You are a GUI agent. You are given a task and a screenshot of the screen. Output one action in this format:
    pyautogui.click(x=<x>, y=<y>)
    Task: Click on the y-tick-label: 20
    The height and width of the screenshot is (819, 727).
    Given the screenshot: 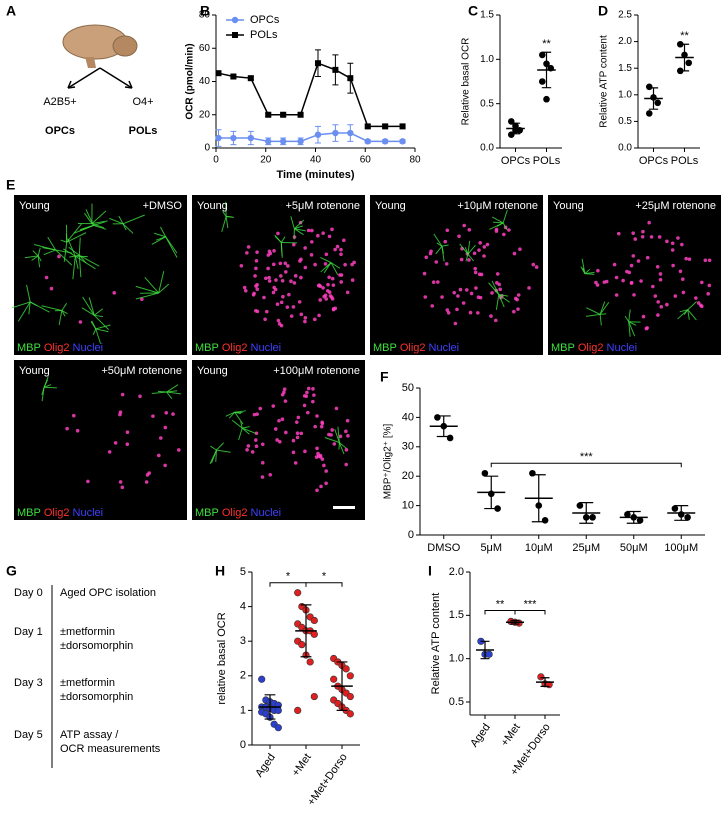 What is the action you would take?
    pyautogui.click(x=408, y=476)
    